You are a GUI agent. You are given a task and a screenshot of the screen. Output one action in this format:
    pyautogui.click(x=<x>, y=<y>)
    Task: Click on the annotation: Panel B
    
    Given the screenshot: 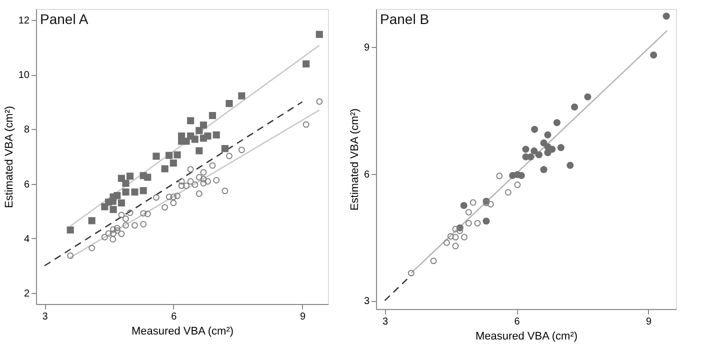 What is the action you would take?
    pyautogui.click(x=405, y=19)
    